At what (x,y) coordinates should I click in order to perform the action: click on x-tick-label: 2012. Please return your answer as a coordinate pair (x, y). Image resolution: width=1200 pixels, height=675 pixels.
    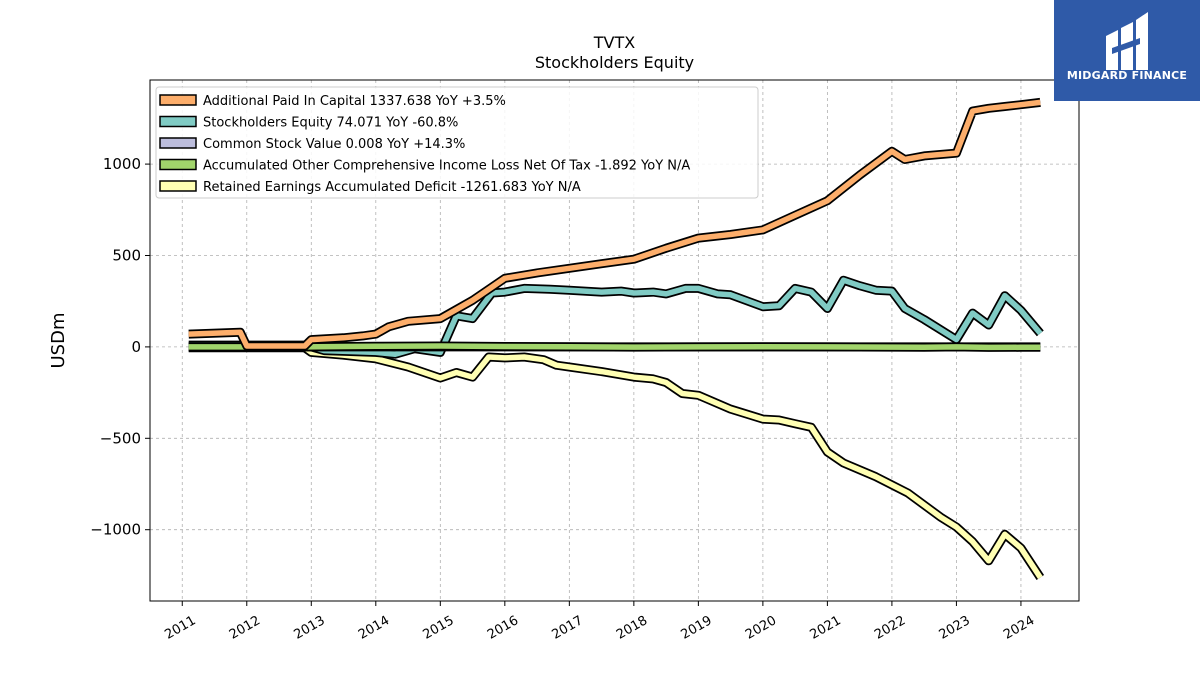
    Looking at the image, I should click on (245, 628).